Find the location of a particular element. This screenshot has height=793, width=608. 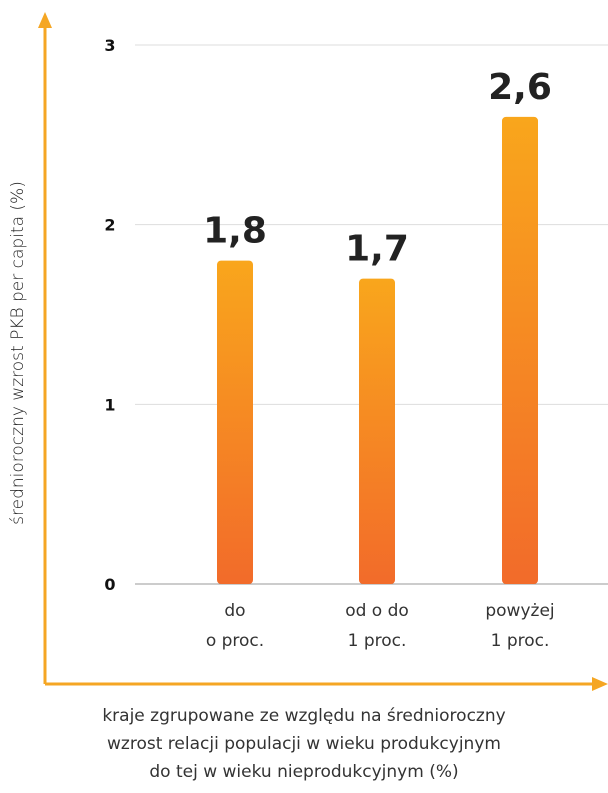

y-tick-labels: 0 1 2 3 is located at coordinates (109, 315).